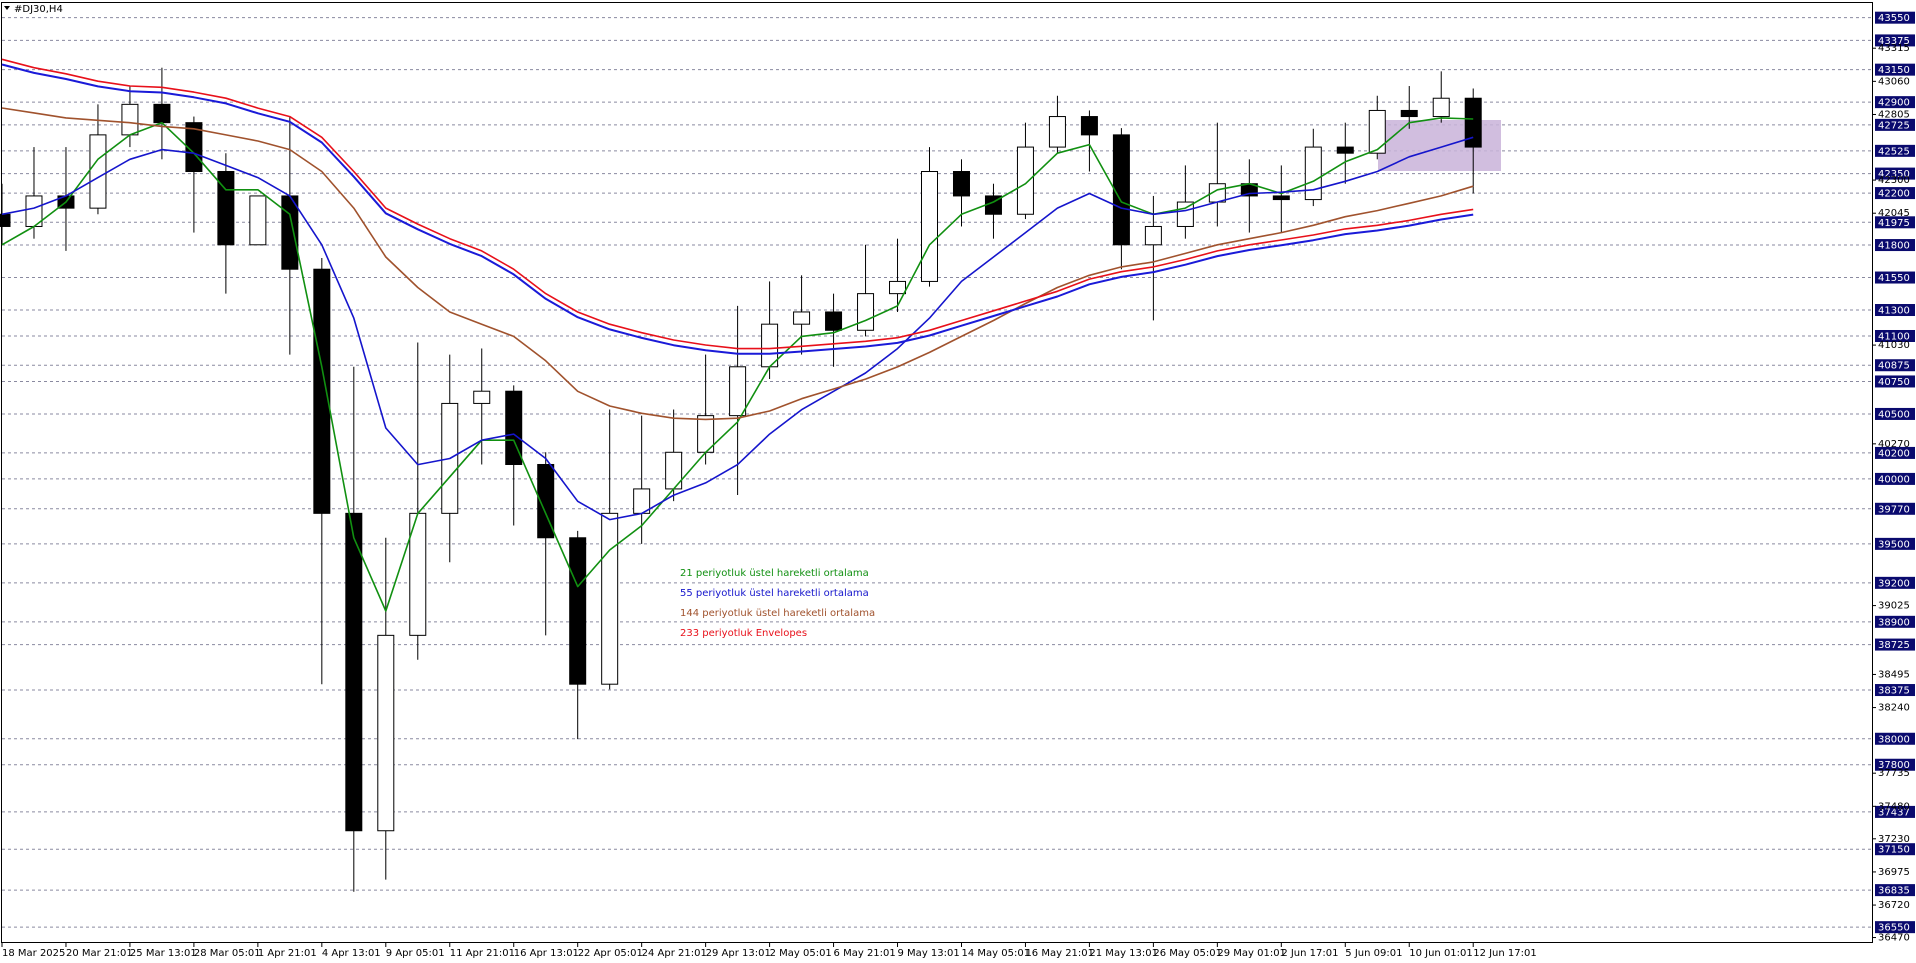 Image resolution: width=1916 pixels, height=963 pixels. I want to click on y-tick-label: 37150, so click(1894, 850).